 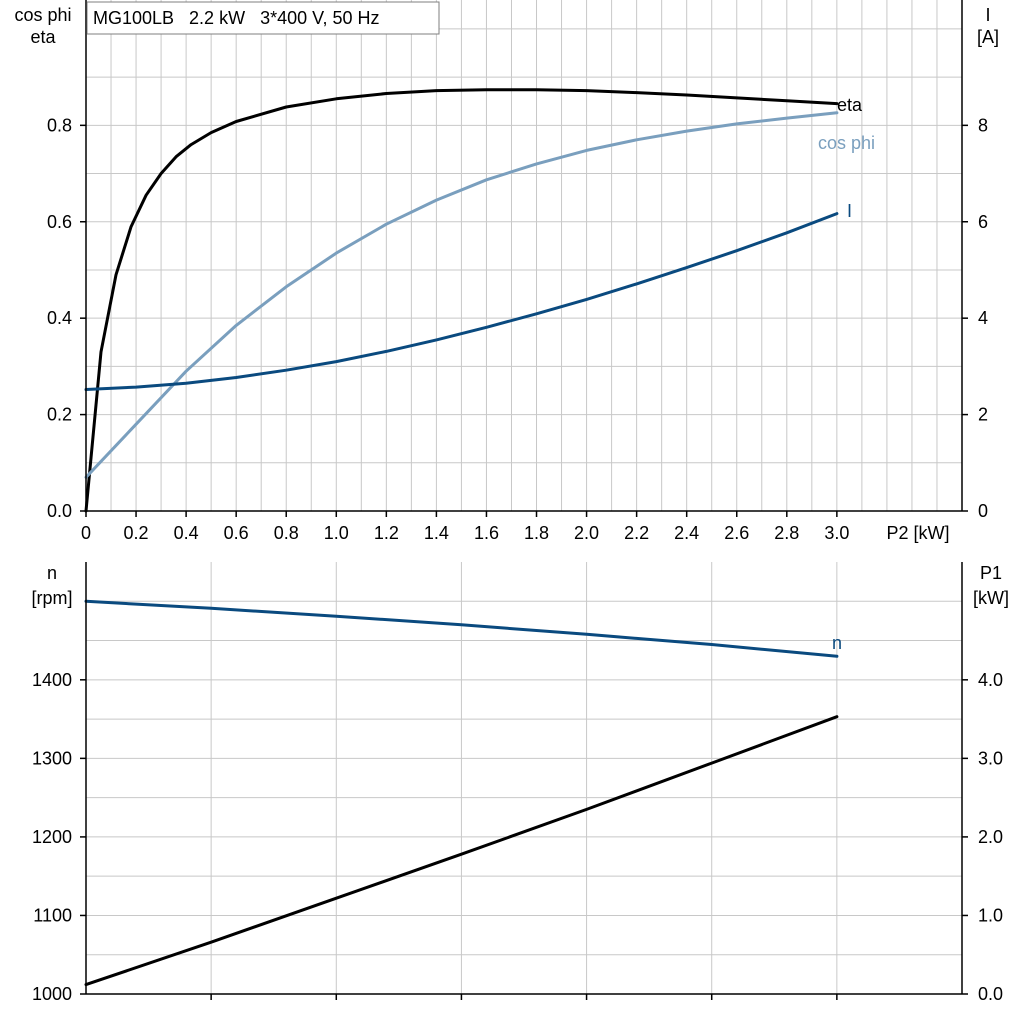 I want to click on y-right-tick-label: 2, so click(x=983, y=415).